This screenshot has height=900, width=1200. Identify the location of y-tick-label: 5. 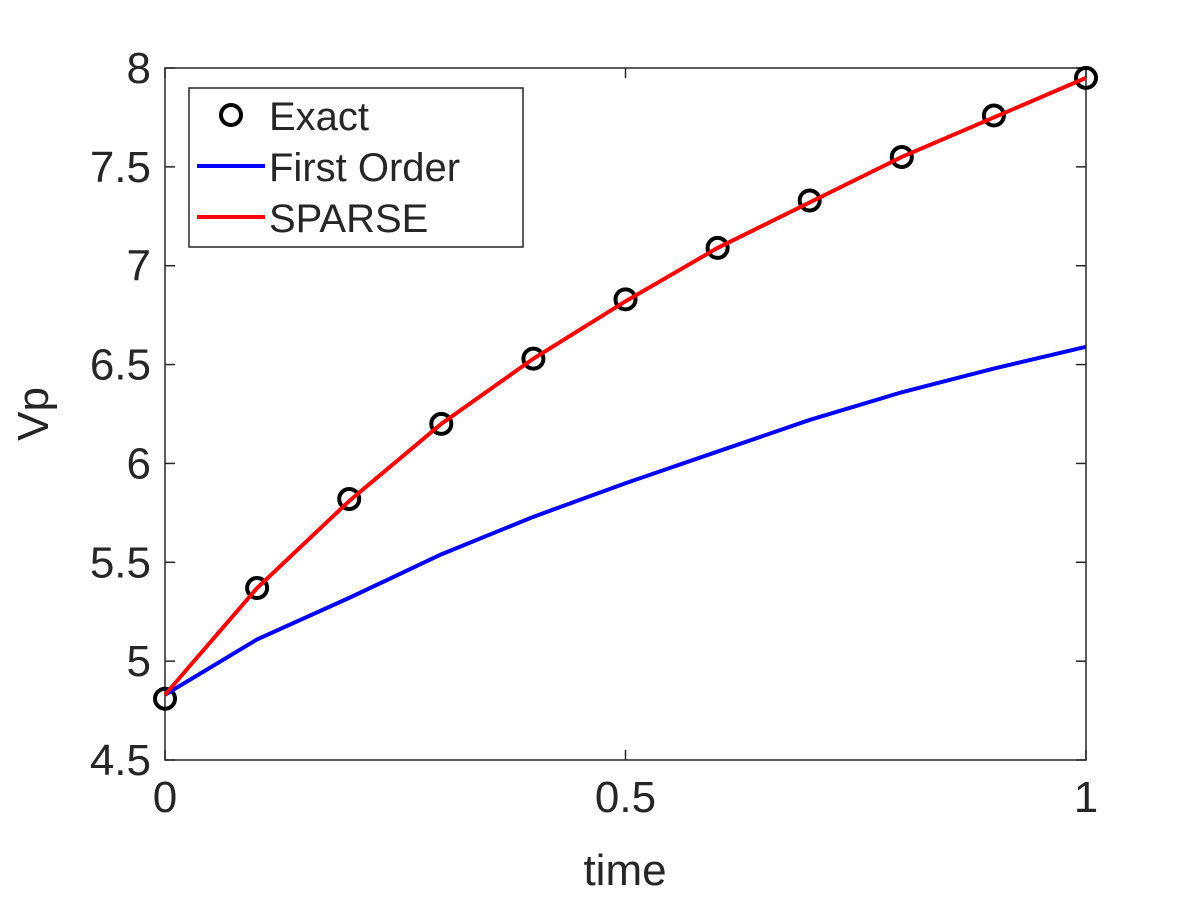
(139, 661).